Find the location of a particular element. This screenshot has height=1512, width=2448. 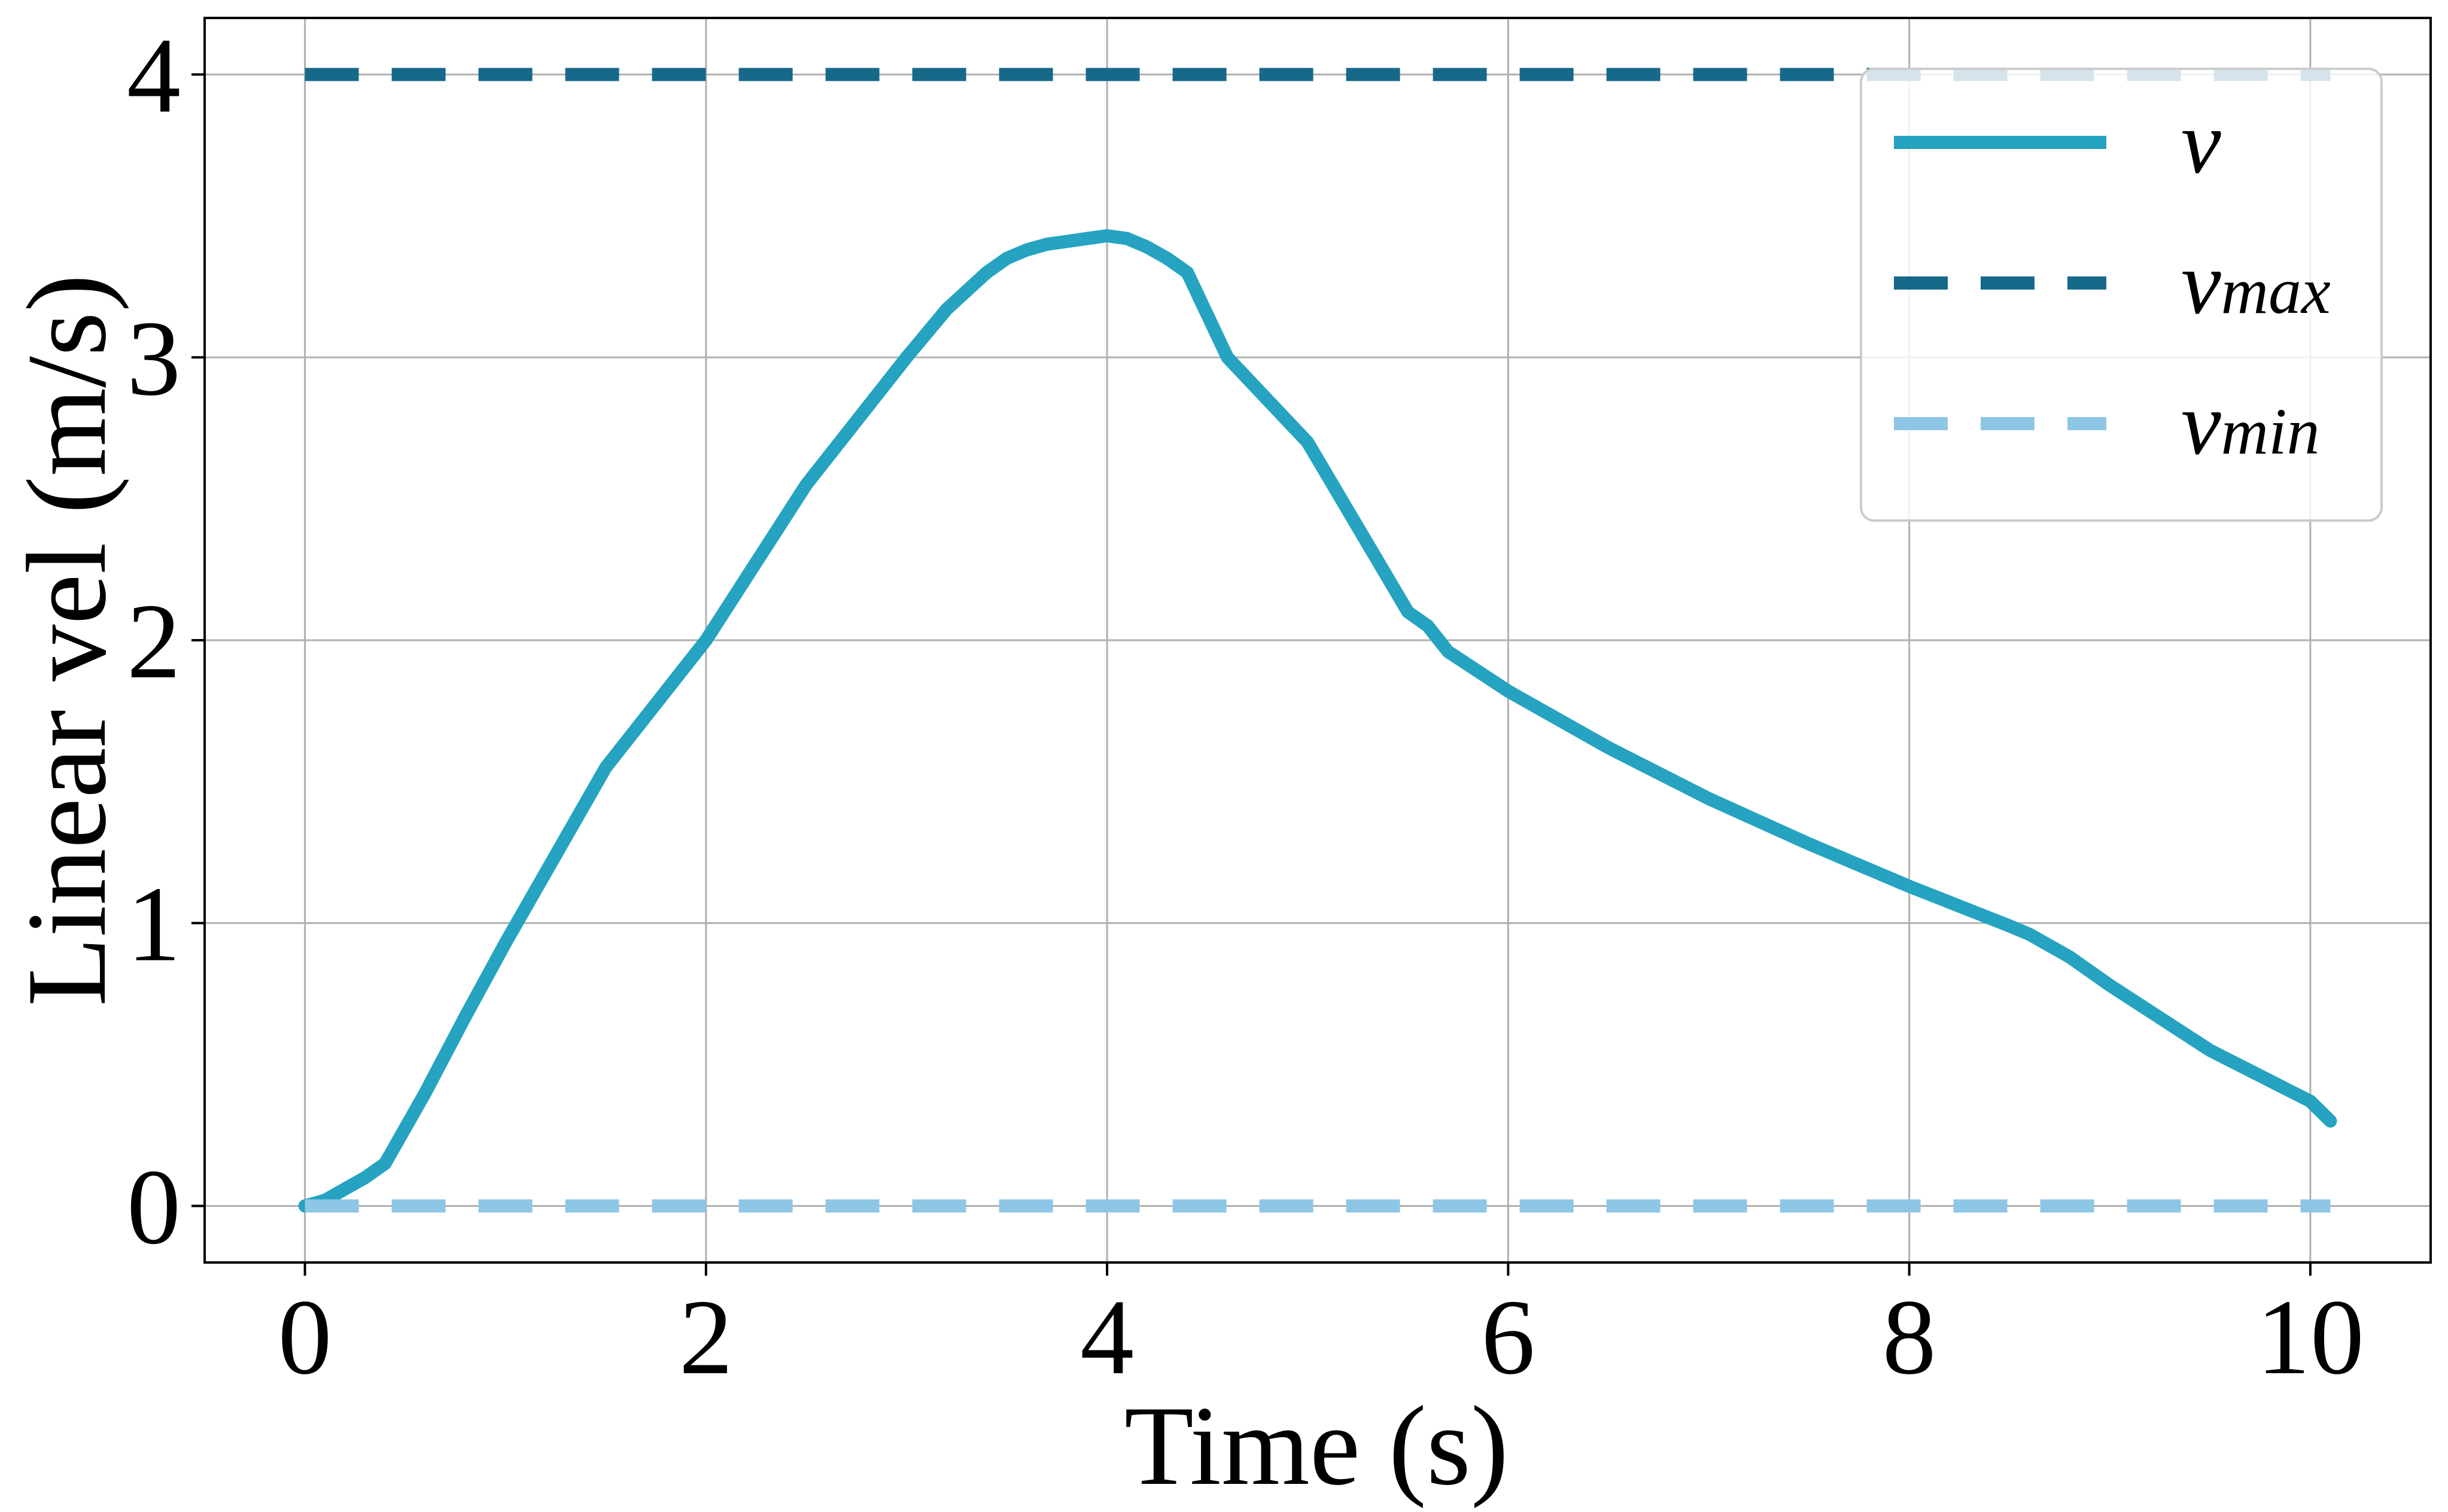

legend: v vmax vmin is located at coordinates (2121, 295).